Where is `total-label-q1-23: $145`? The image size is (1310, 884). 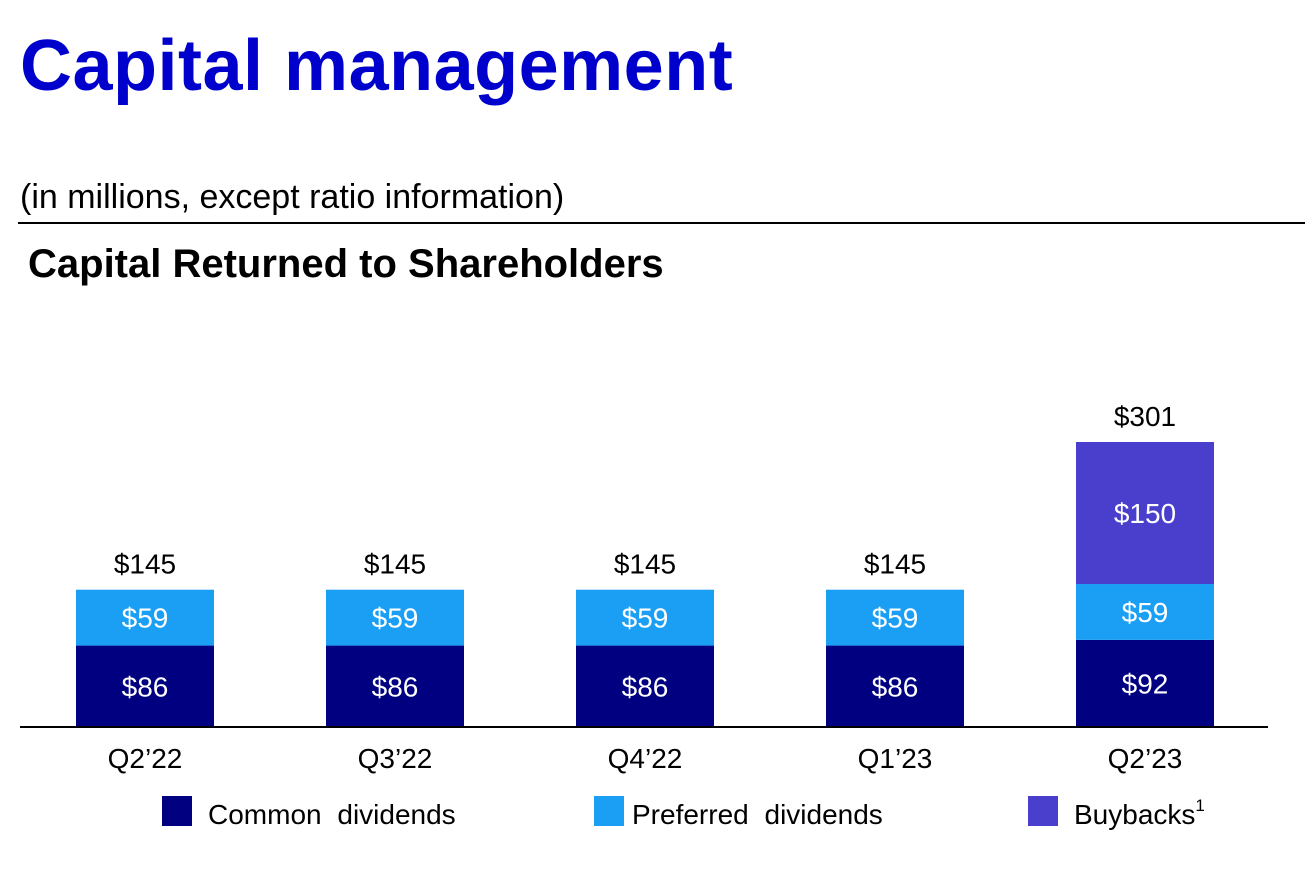
total-label-q1-23: $145 is located at coordinates (895, 564).